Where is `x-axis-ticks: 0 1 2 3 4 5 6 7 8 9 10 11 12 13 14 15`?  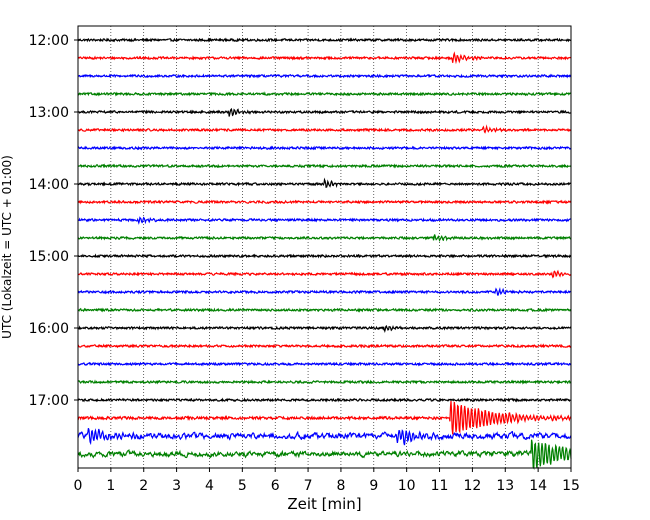
x-axis-ticks: 0 1 2 3 4 5 6 7 8 9 10 11 12 13 14 15 is located at coordinates (327, 481).